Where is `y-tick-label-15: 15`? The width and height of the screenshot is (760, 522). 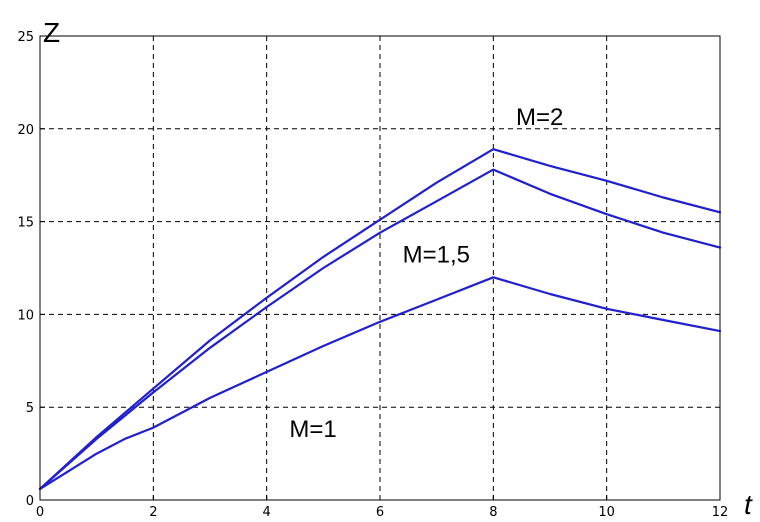
y-tick-label-15: 15 is located at coordinates (25, 223).